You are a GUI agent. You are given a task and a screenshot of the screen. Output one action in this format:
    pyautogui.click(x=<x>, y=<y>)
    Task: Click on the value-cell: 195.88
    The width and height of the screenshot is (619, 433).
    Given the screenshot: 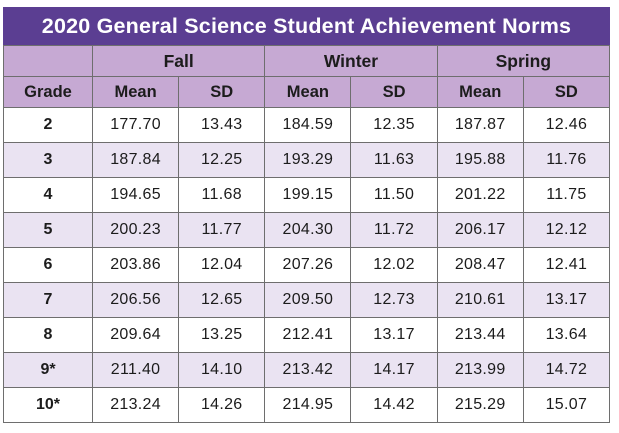 What is the action you would take?
    pyautogui.click(x=480, y=160)
    